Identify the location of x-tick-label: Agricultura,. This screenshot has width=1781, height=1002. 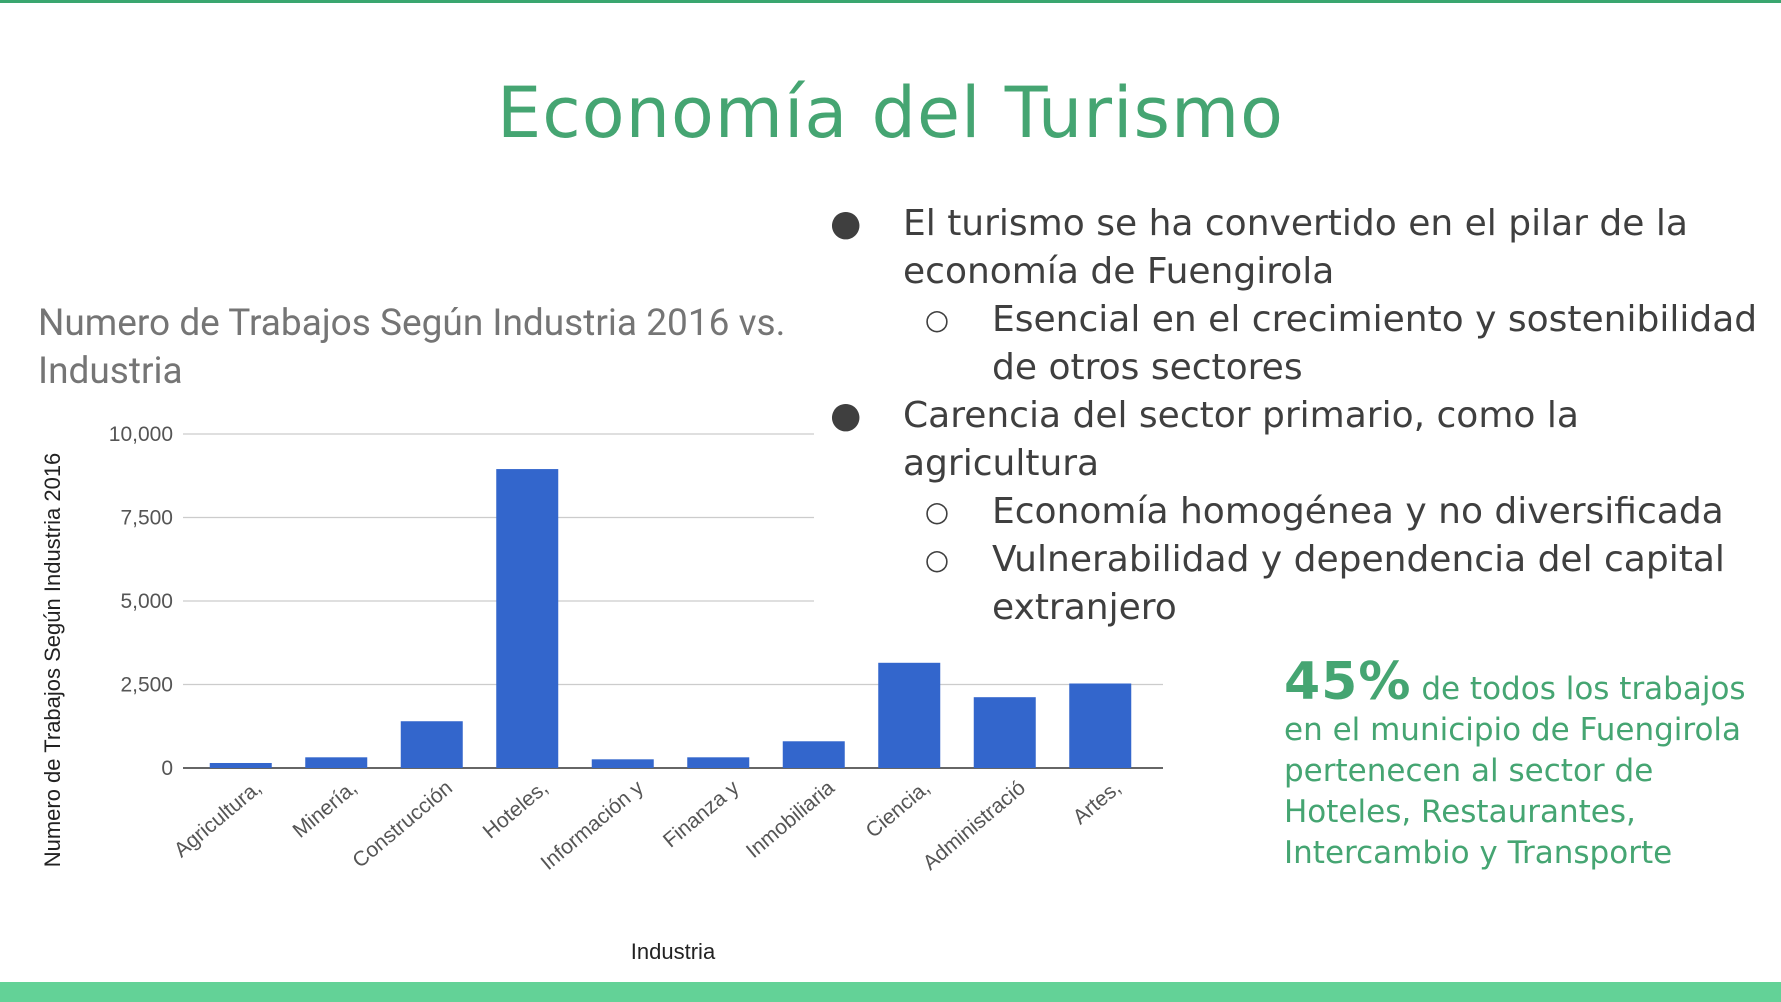
(218, 819).